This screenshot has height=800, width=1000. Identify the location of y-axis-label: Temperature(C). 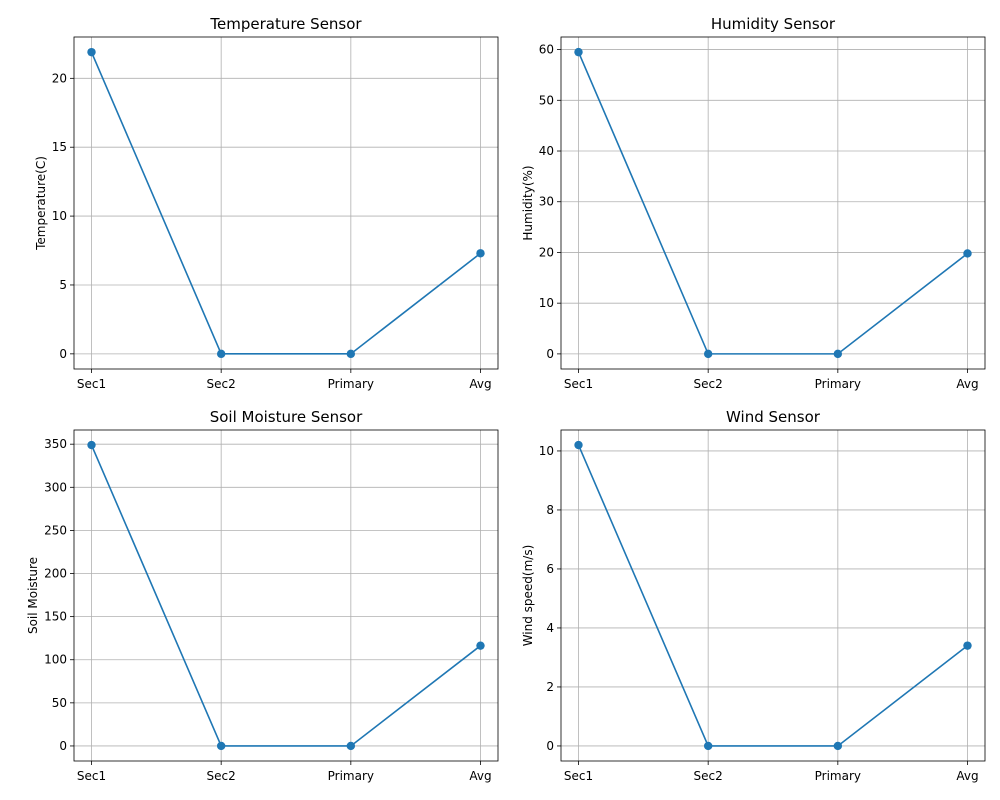
(41, 203).